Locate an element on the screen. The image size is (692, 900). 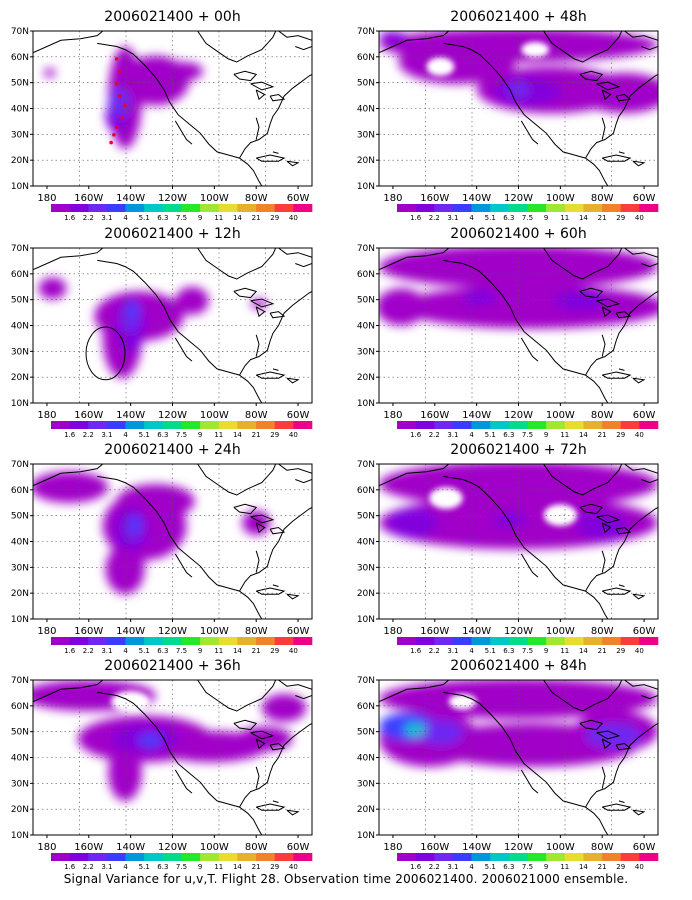
colorbar-label: 29 is located at coordinates (620, 867).